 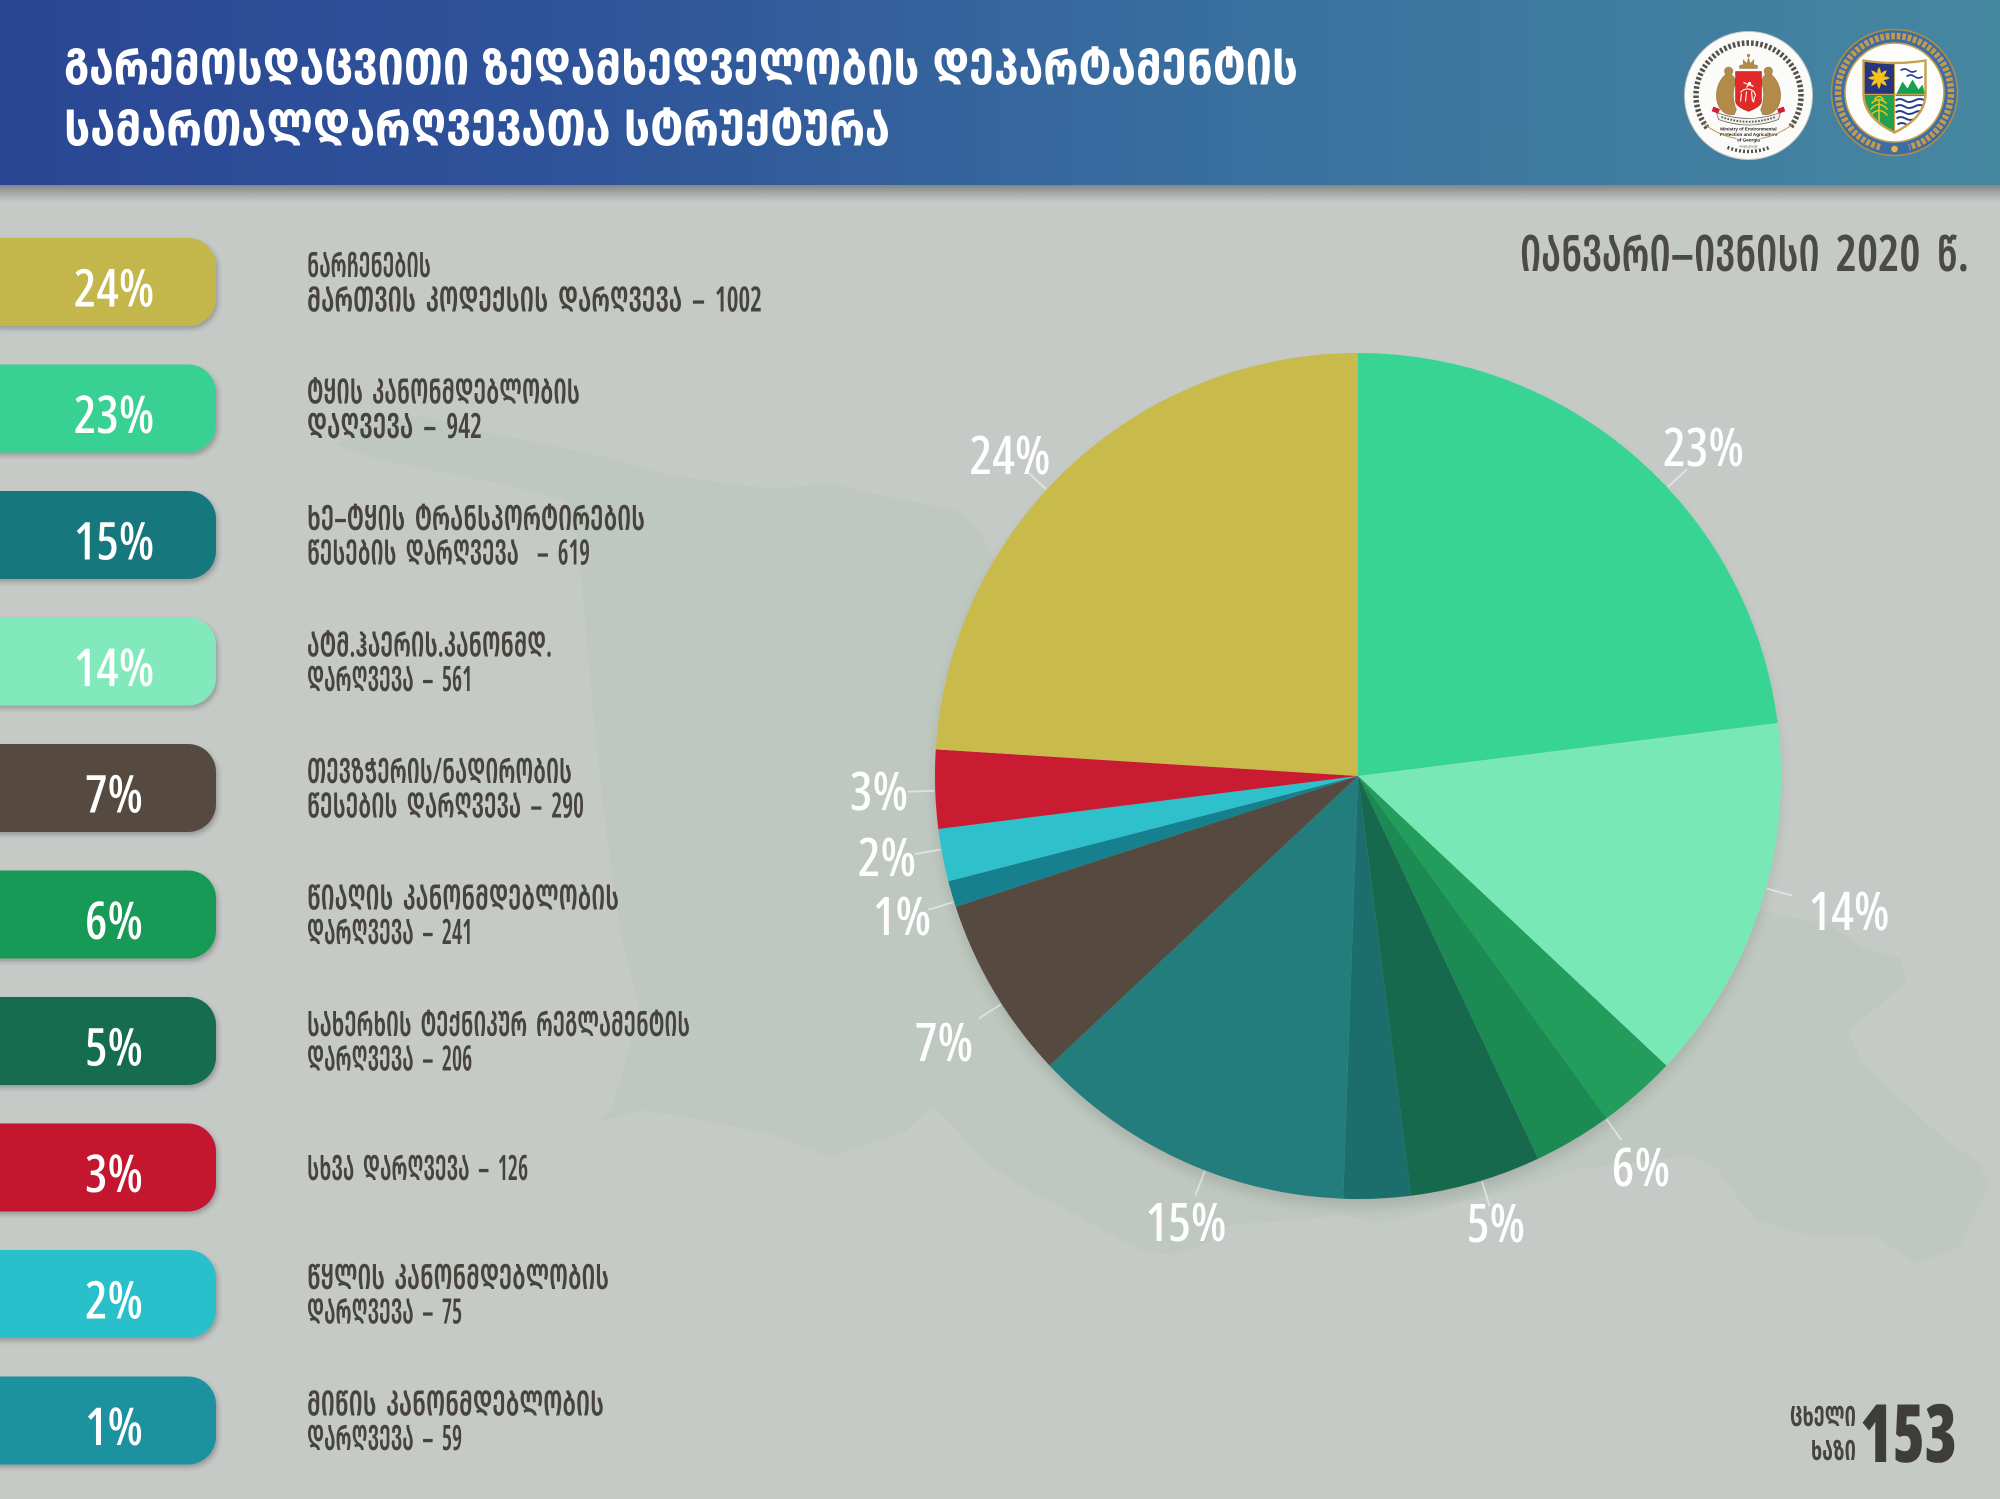 What do you see at coordinates (1748, 129) in the screenshot?
I see `svg-text: Ministry of Environmental` at bounding box center [1748, 129].